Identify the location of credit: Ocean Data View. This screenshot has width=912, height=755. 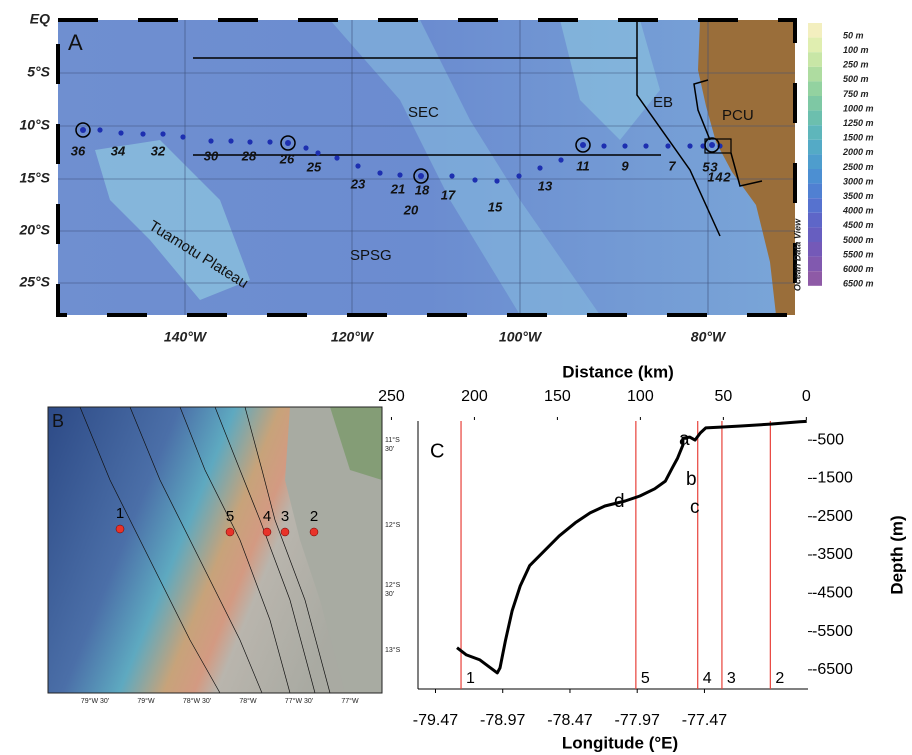
(797, 254).